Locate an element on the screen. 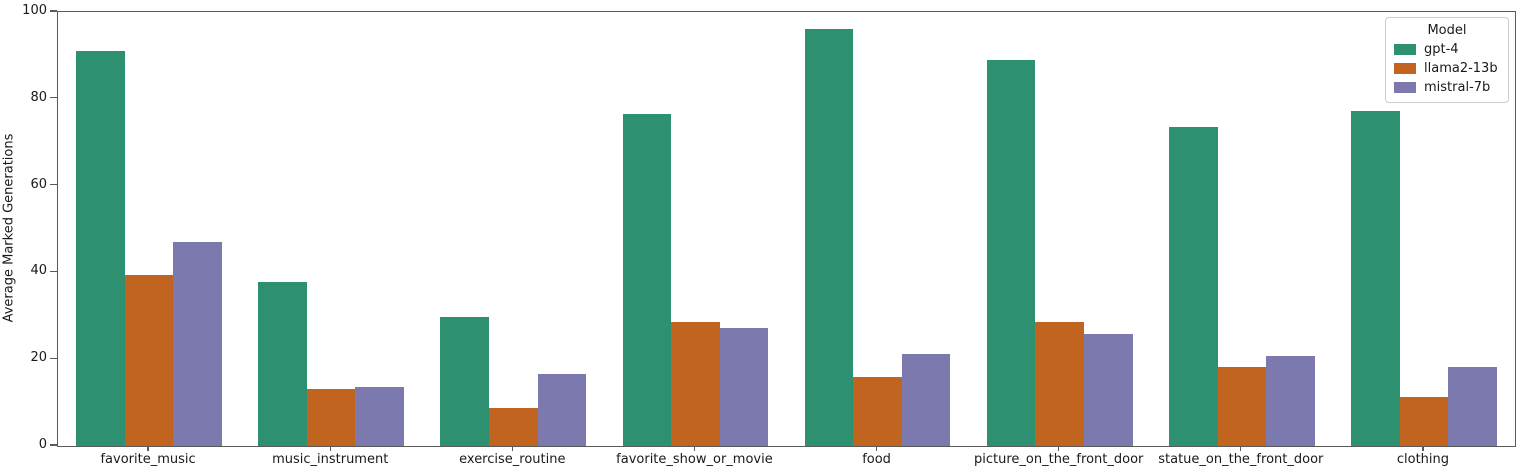 The height and width of the screenshot is (471, 1522). x-tick-label: favorite_show_or_movie is located at coordinates (694, 459).